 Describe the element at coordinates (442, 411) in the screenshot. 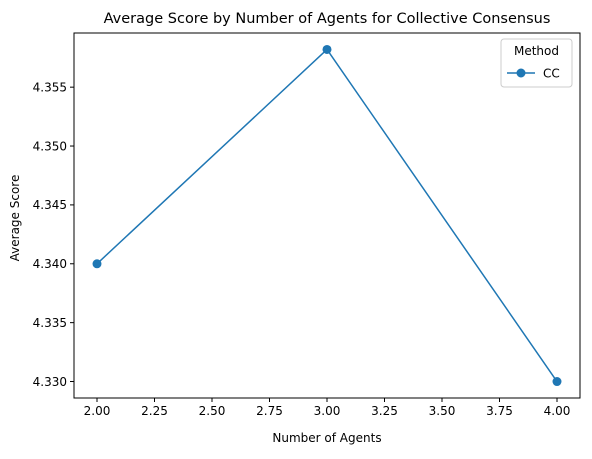

I see `x-tick-label: 3.50` at that location.